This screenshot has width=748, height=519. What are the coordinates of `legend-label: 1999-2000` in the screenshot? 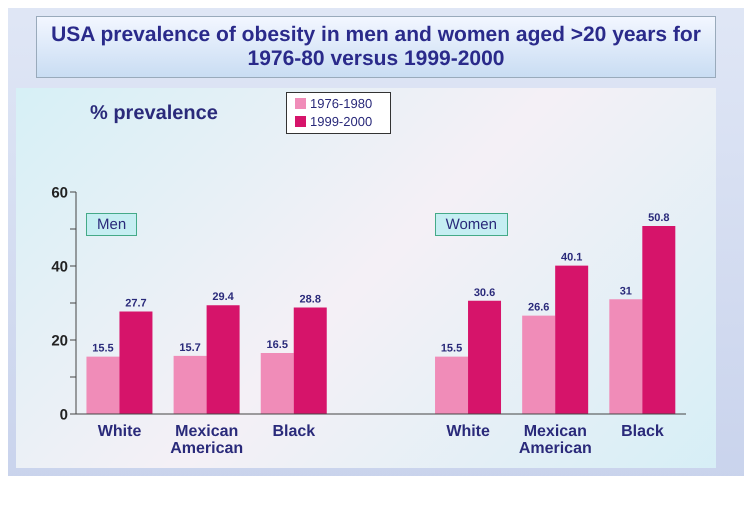 It's located at (341, 121).